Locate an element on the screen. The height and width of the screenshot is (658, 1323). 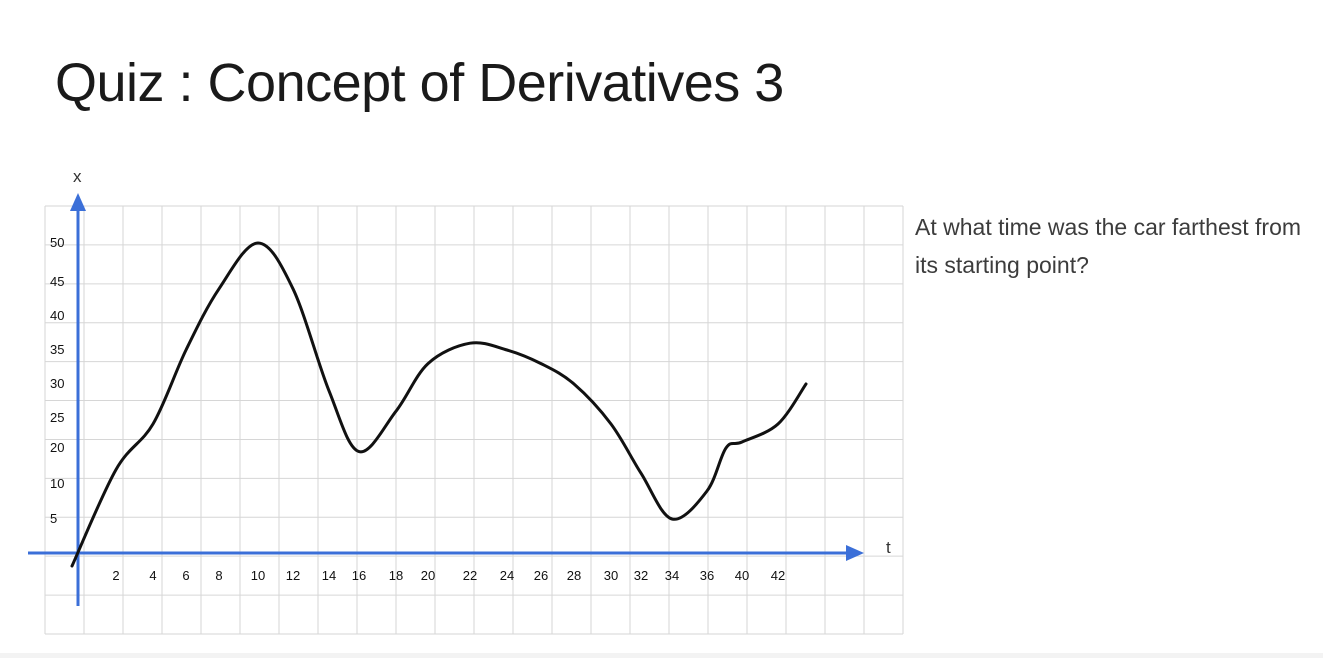
y-tick-label: 10 is located at coordinates (57, 483).